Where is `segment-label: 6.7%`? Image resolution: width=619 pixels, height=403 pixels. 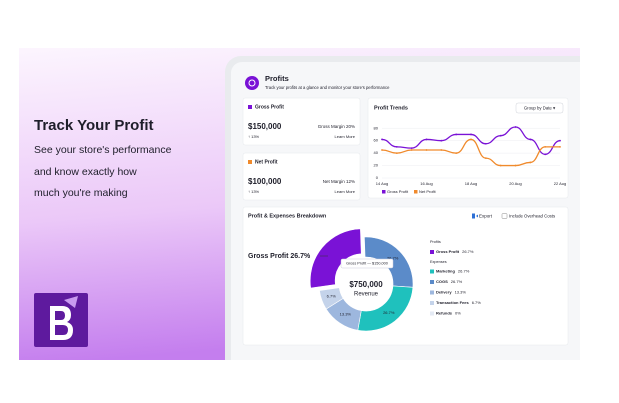
segment-label: 6.7% is located at coordinates (332, 296).